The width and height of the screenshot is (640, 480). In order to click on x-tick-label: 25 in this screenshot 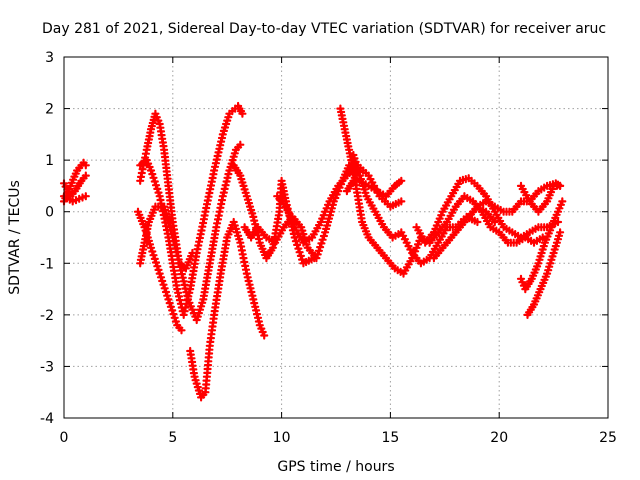, I will do `click(608, 438)`.